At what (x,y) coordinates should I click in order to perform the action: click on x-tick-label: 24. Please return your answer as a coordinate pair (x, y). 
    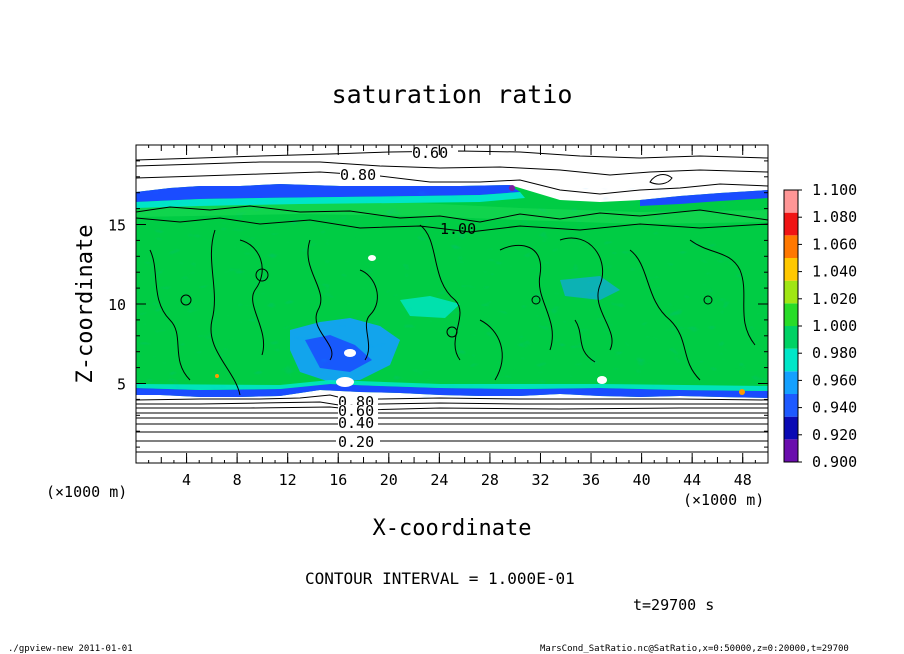
    Looking at the image, I should click on (439, 480).